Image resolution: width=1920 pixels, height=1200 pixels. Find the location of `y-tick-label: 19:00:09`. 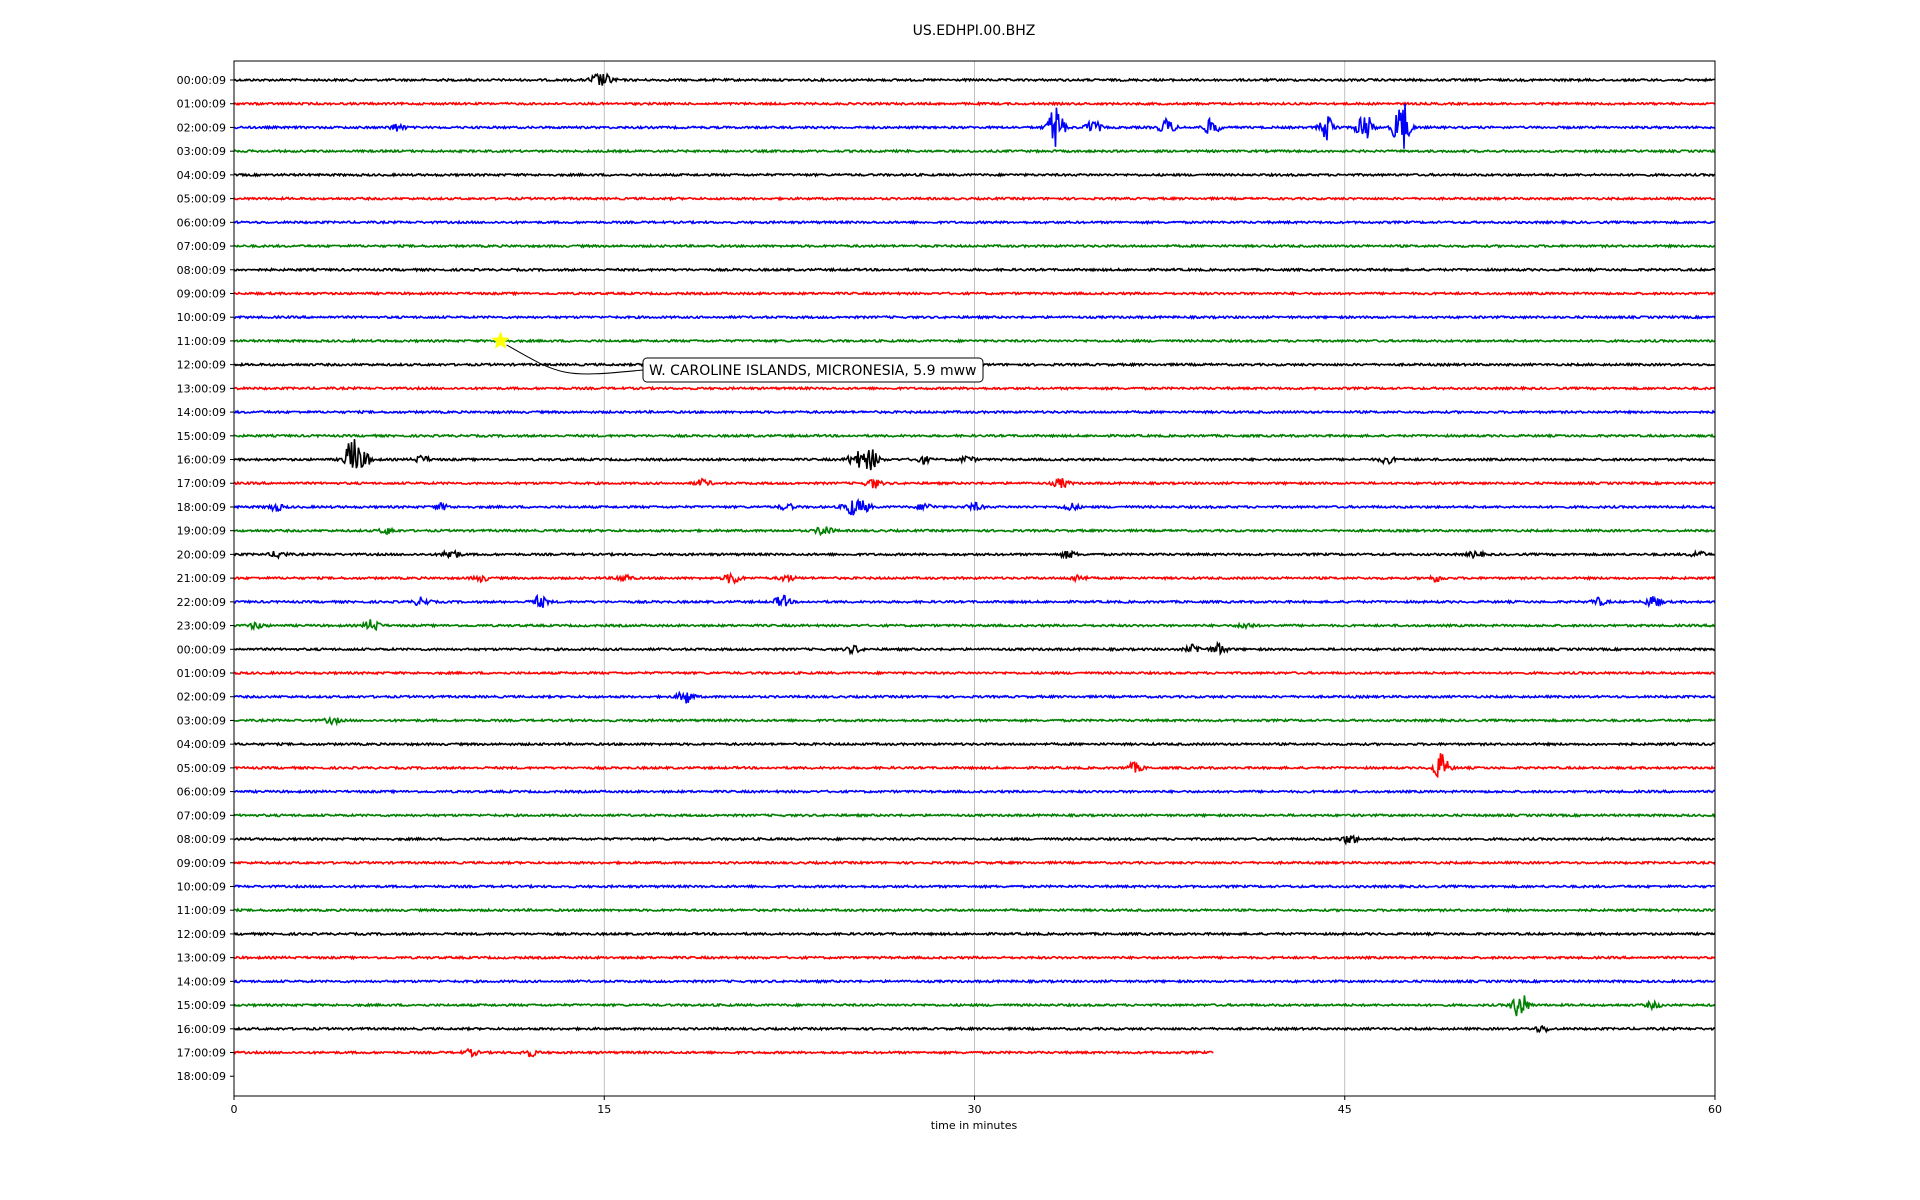

y-tick-label: 19:00:09 is located at coordinates (201, 531).